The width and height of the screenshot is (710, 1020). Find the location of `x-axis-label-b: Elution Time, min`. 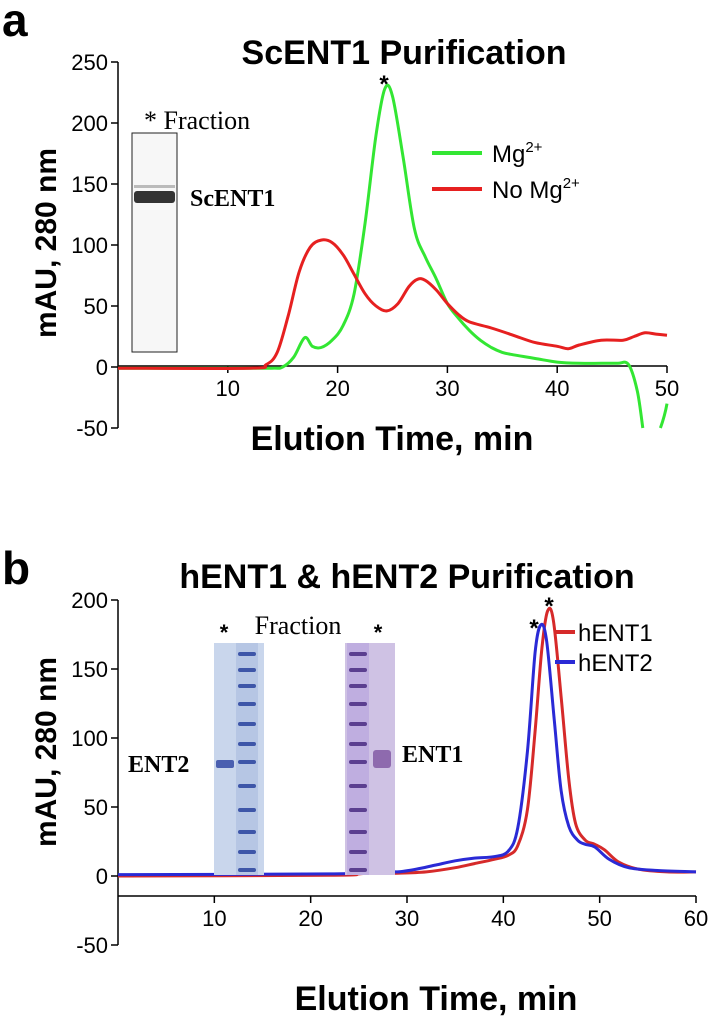

x-axis-label-b: Elution Time, min is located at coordinates (436, 999).